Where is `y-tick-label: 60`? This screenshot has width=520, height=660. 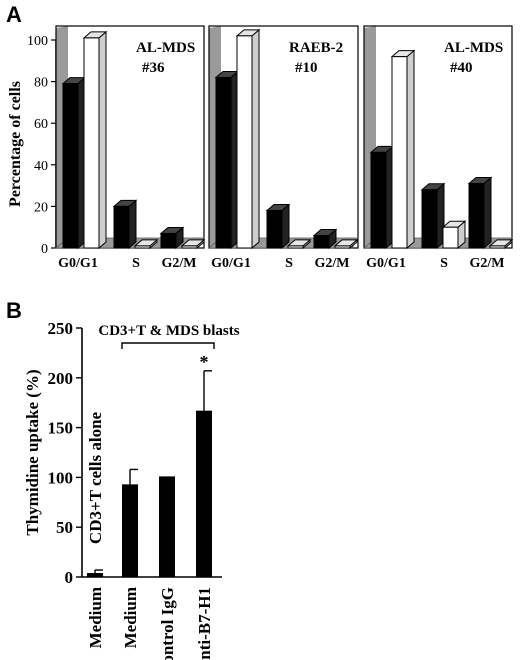
y-tick-label: 60 is located at coordinates (41, 124).